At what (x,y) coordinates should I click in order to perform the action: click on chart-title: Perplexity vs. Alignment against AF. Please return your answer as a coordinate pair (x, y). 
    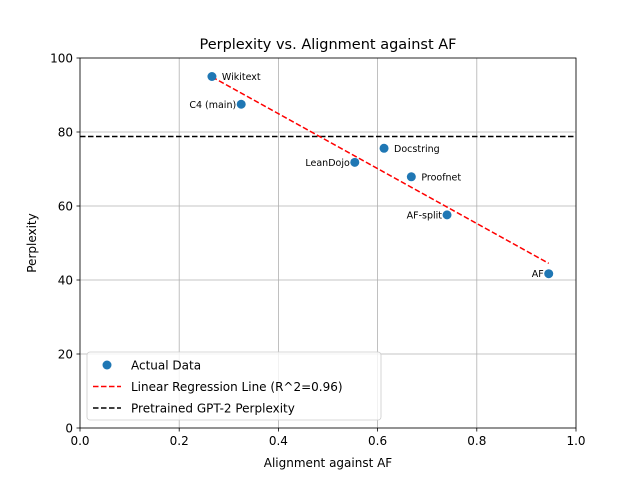
    Looking at the image, I should click on (327, 45).